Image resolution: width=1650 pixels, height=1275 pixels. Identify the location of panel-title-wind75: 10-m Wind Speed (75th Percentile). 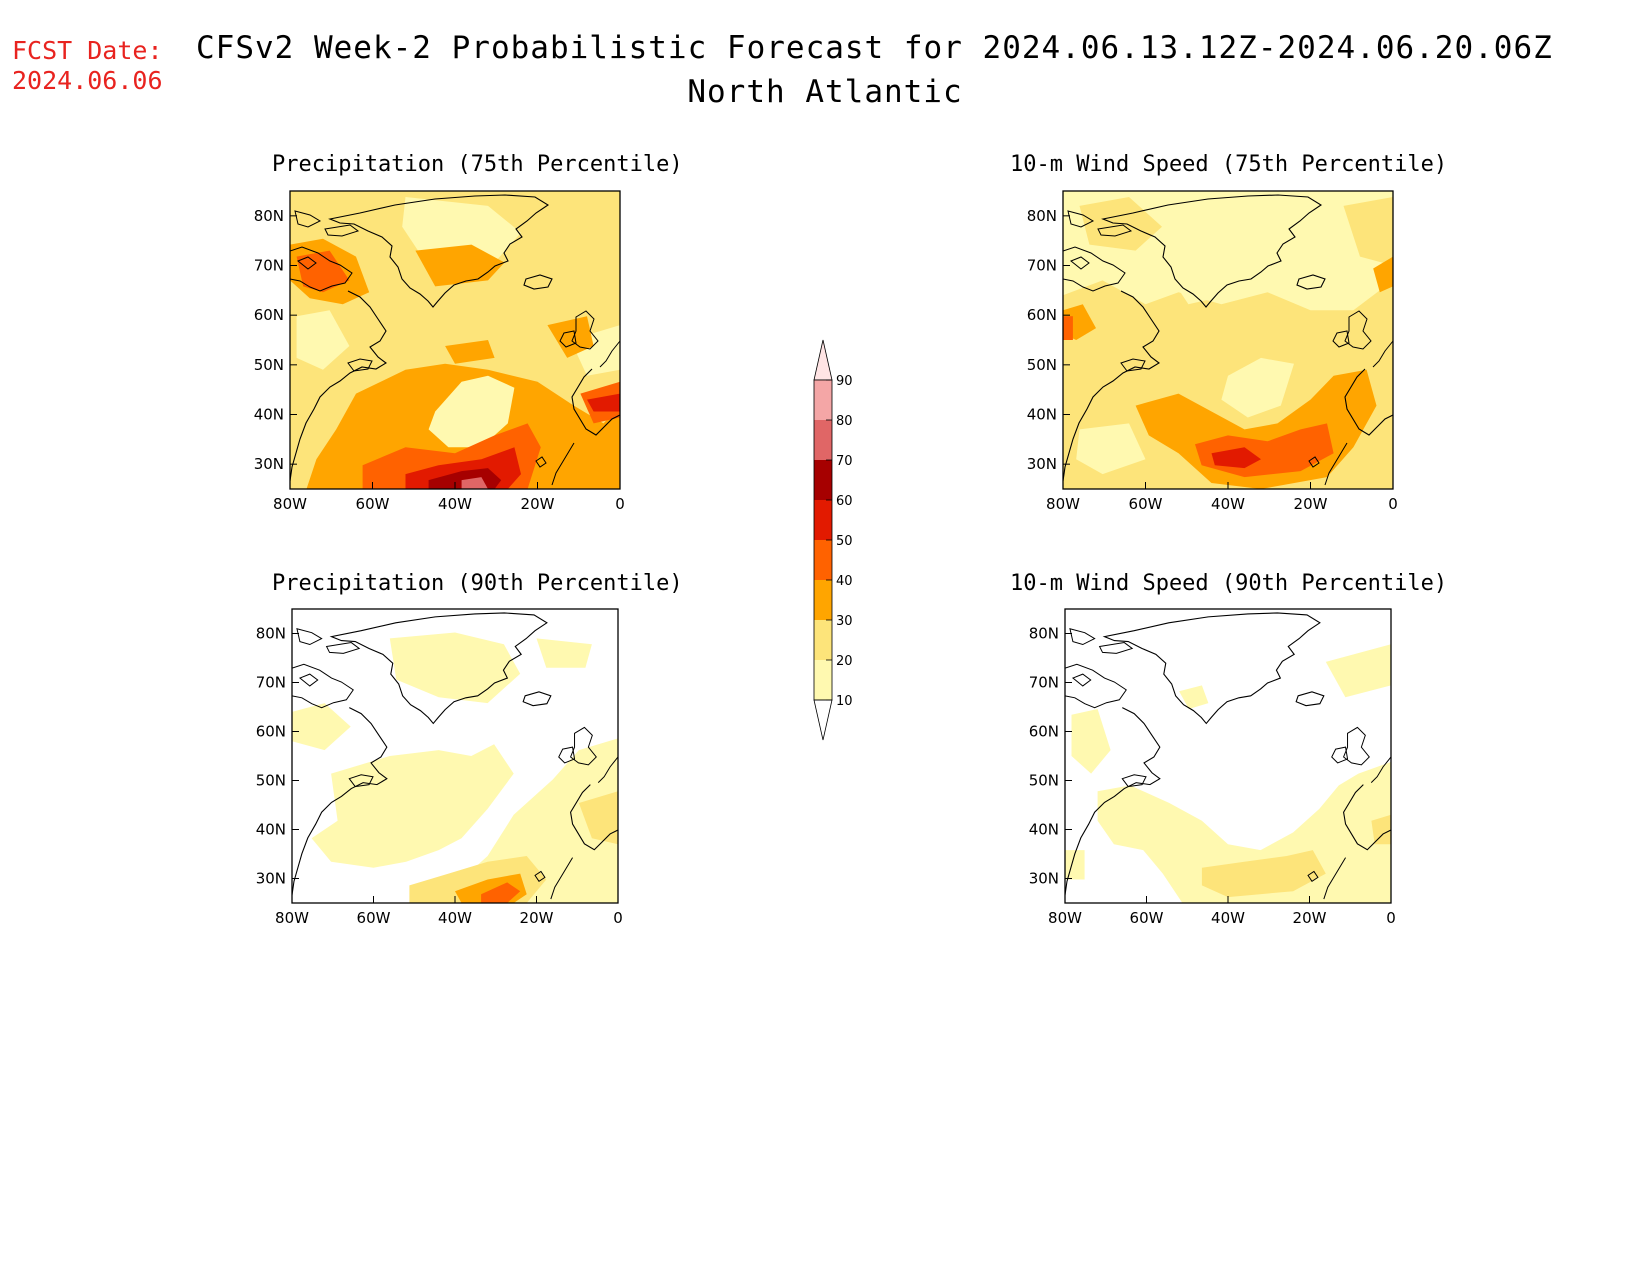
(1229, 164).